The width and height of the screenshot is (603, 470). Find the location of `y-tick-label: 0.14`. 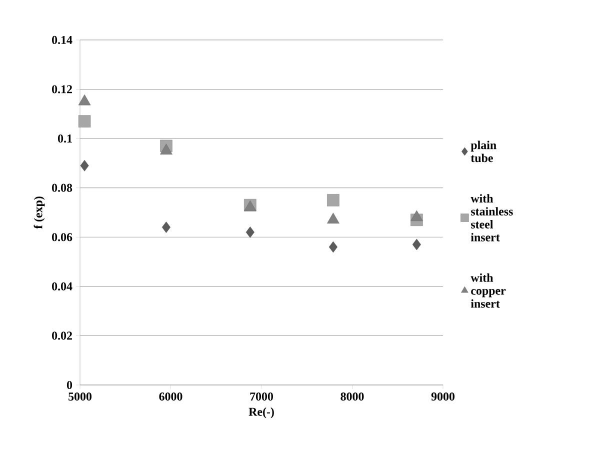

y-tick-label: 0.14 is located at coordinates (62, 40).